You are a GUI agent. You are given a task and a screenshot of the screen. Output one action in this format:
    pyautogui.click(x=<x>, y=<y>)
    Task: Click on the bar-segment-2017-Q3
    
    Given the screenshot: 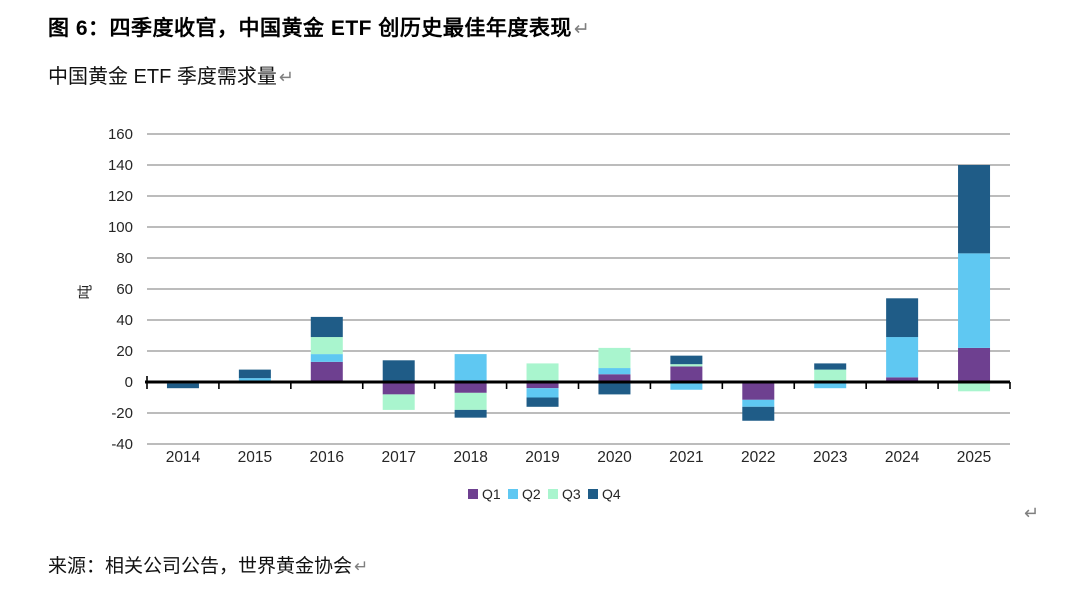 What is the action you would take?
    pyautogui.click(x=398, y=402)
    